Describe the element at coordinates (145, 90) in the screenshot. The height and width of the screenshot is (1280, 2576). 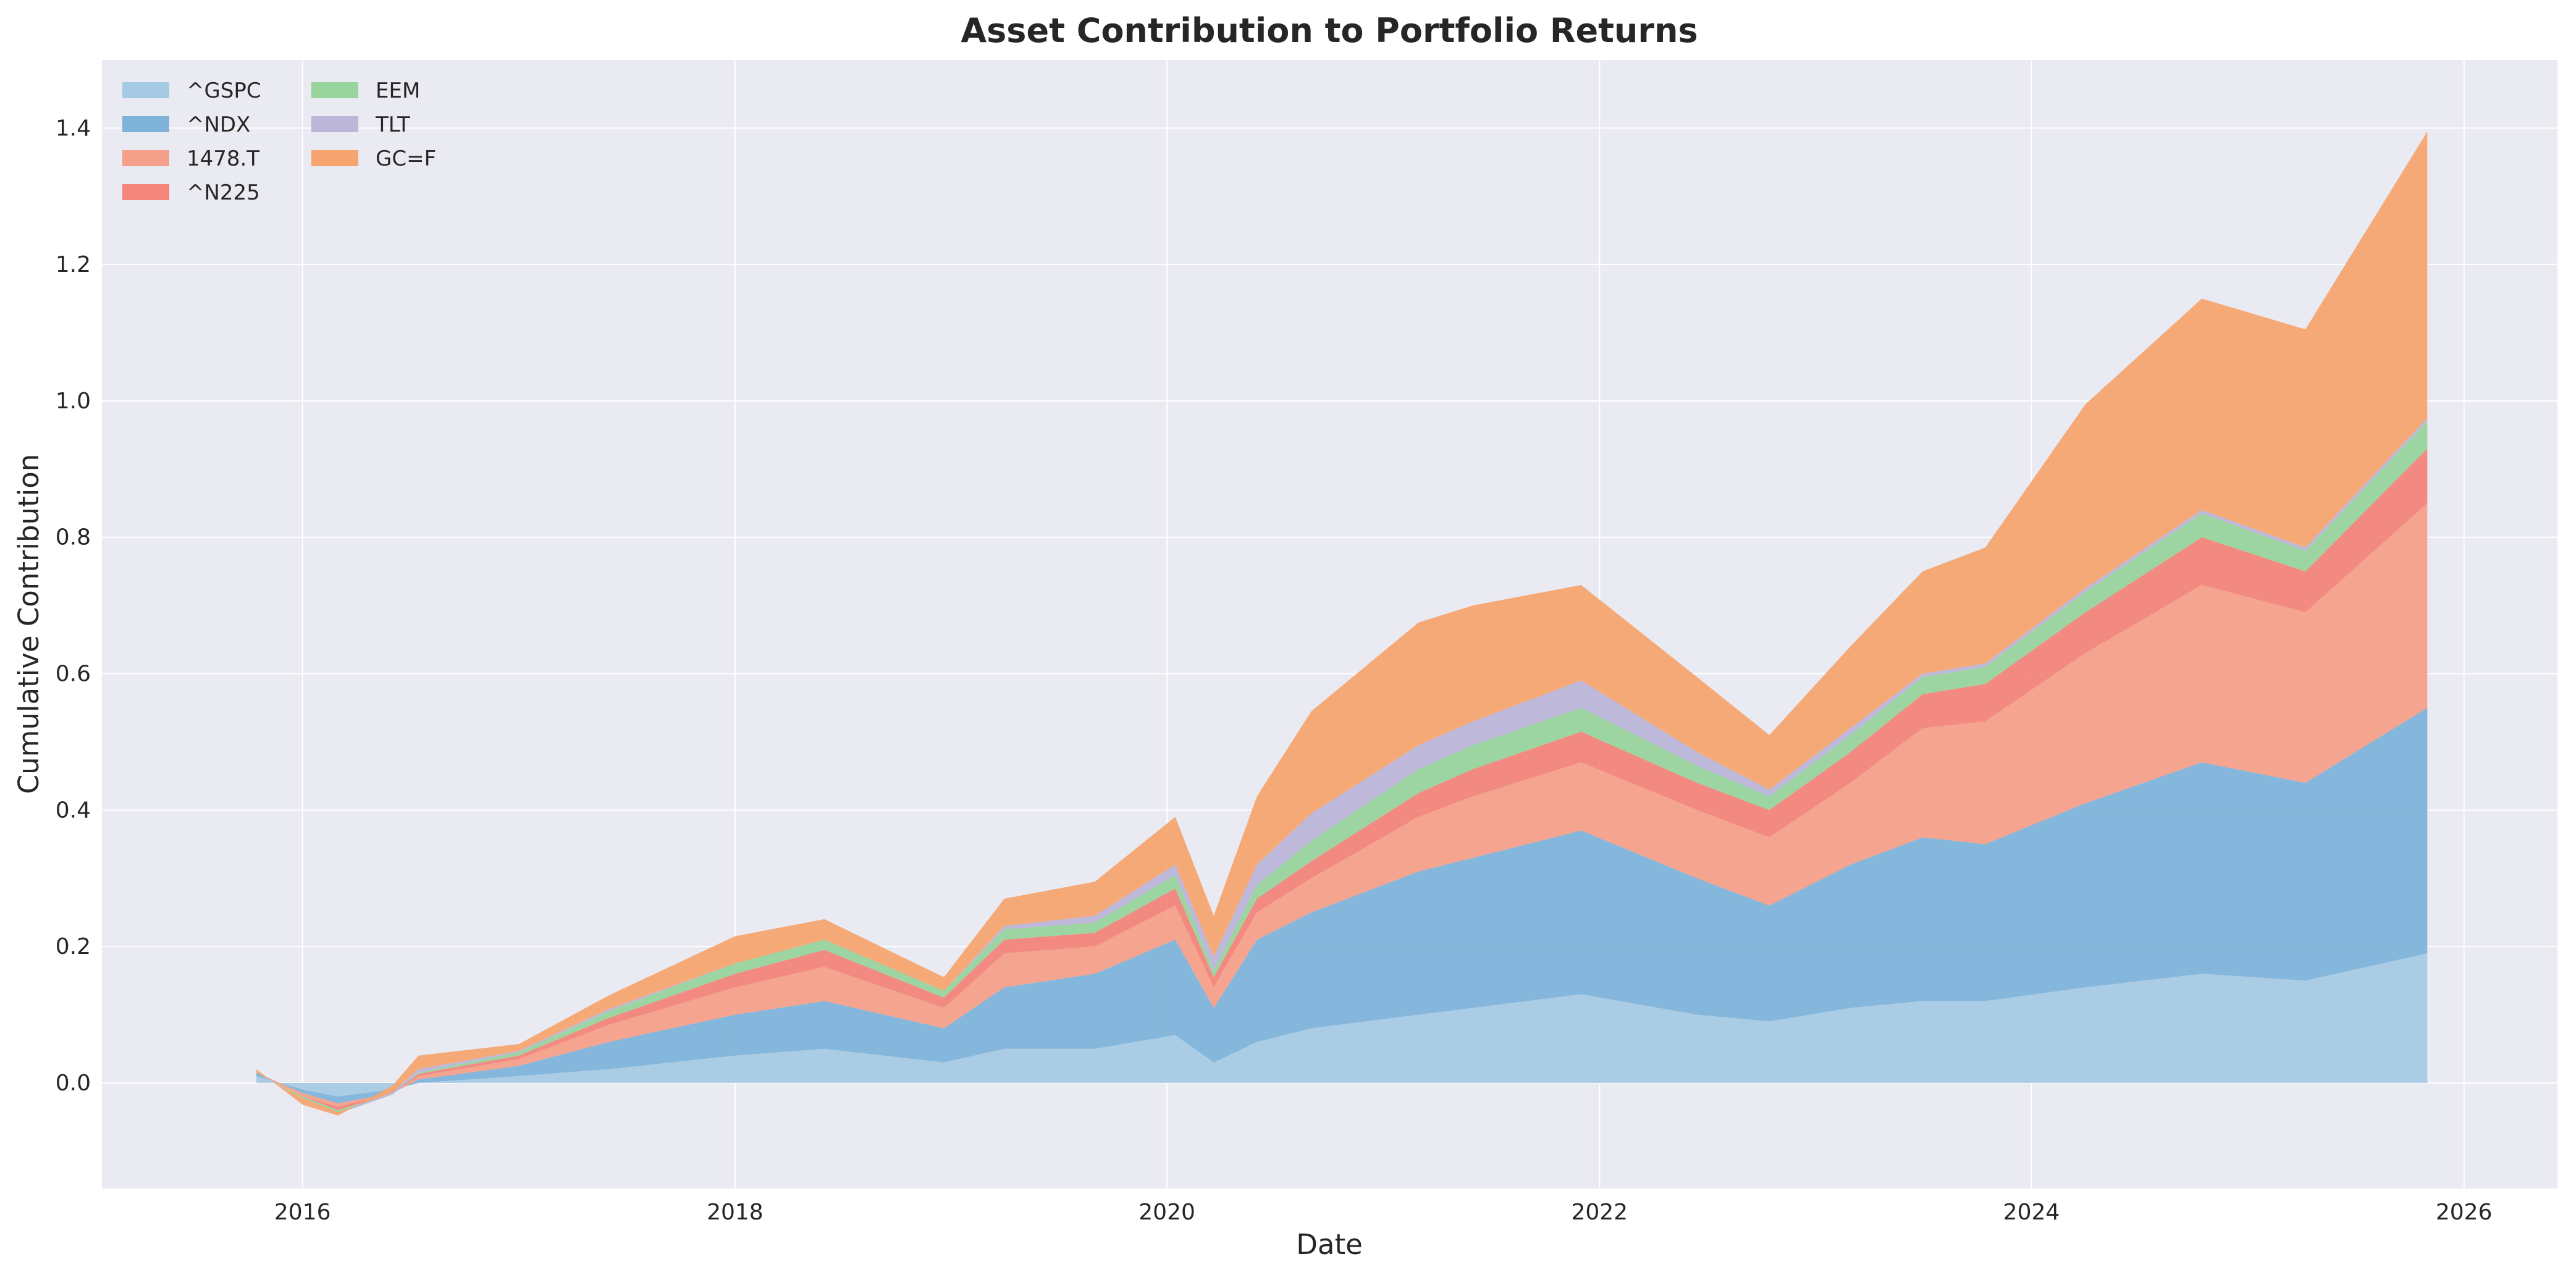
I see `legend-swatch-gspc` at that location.